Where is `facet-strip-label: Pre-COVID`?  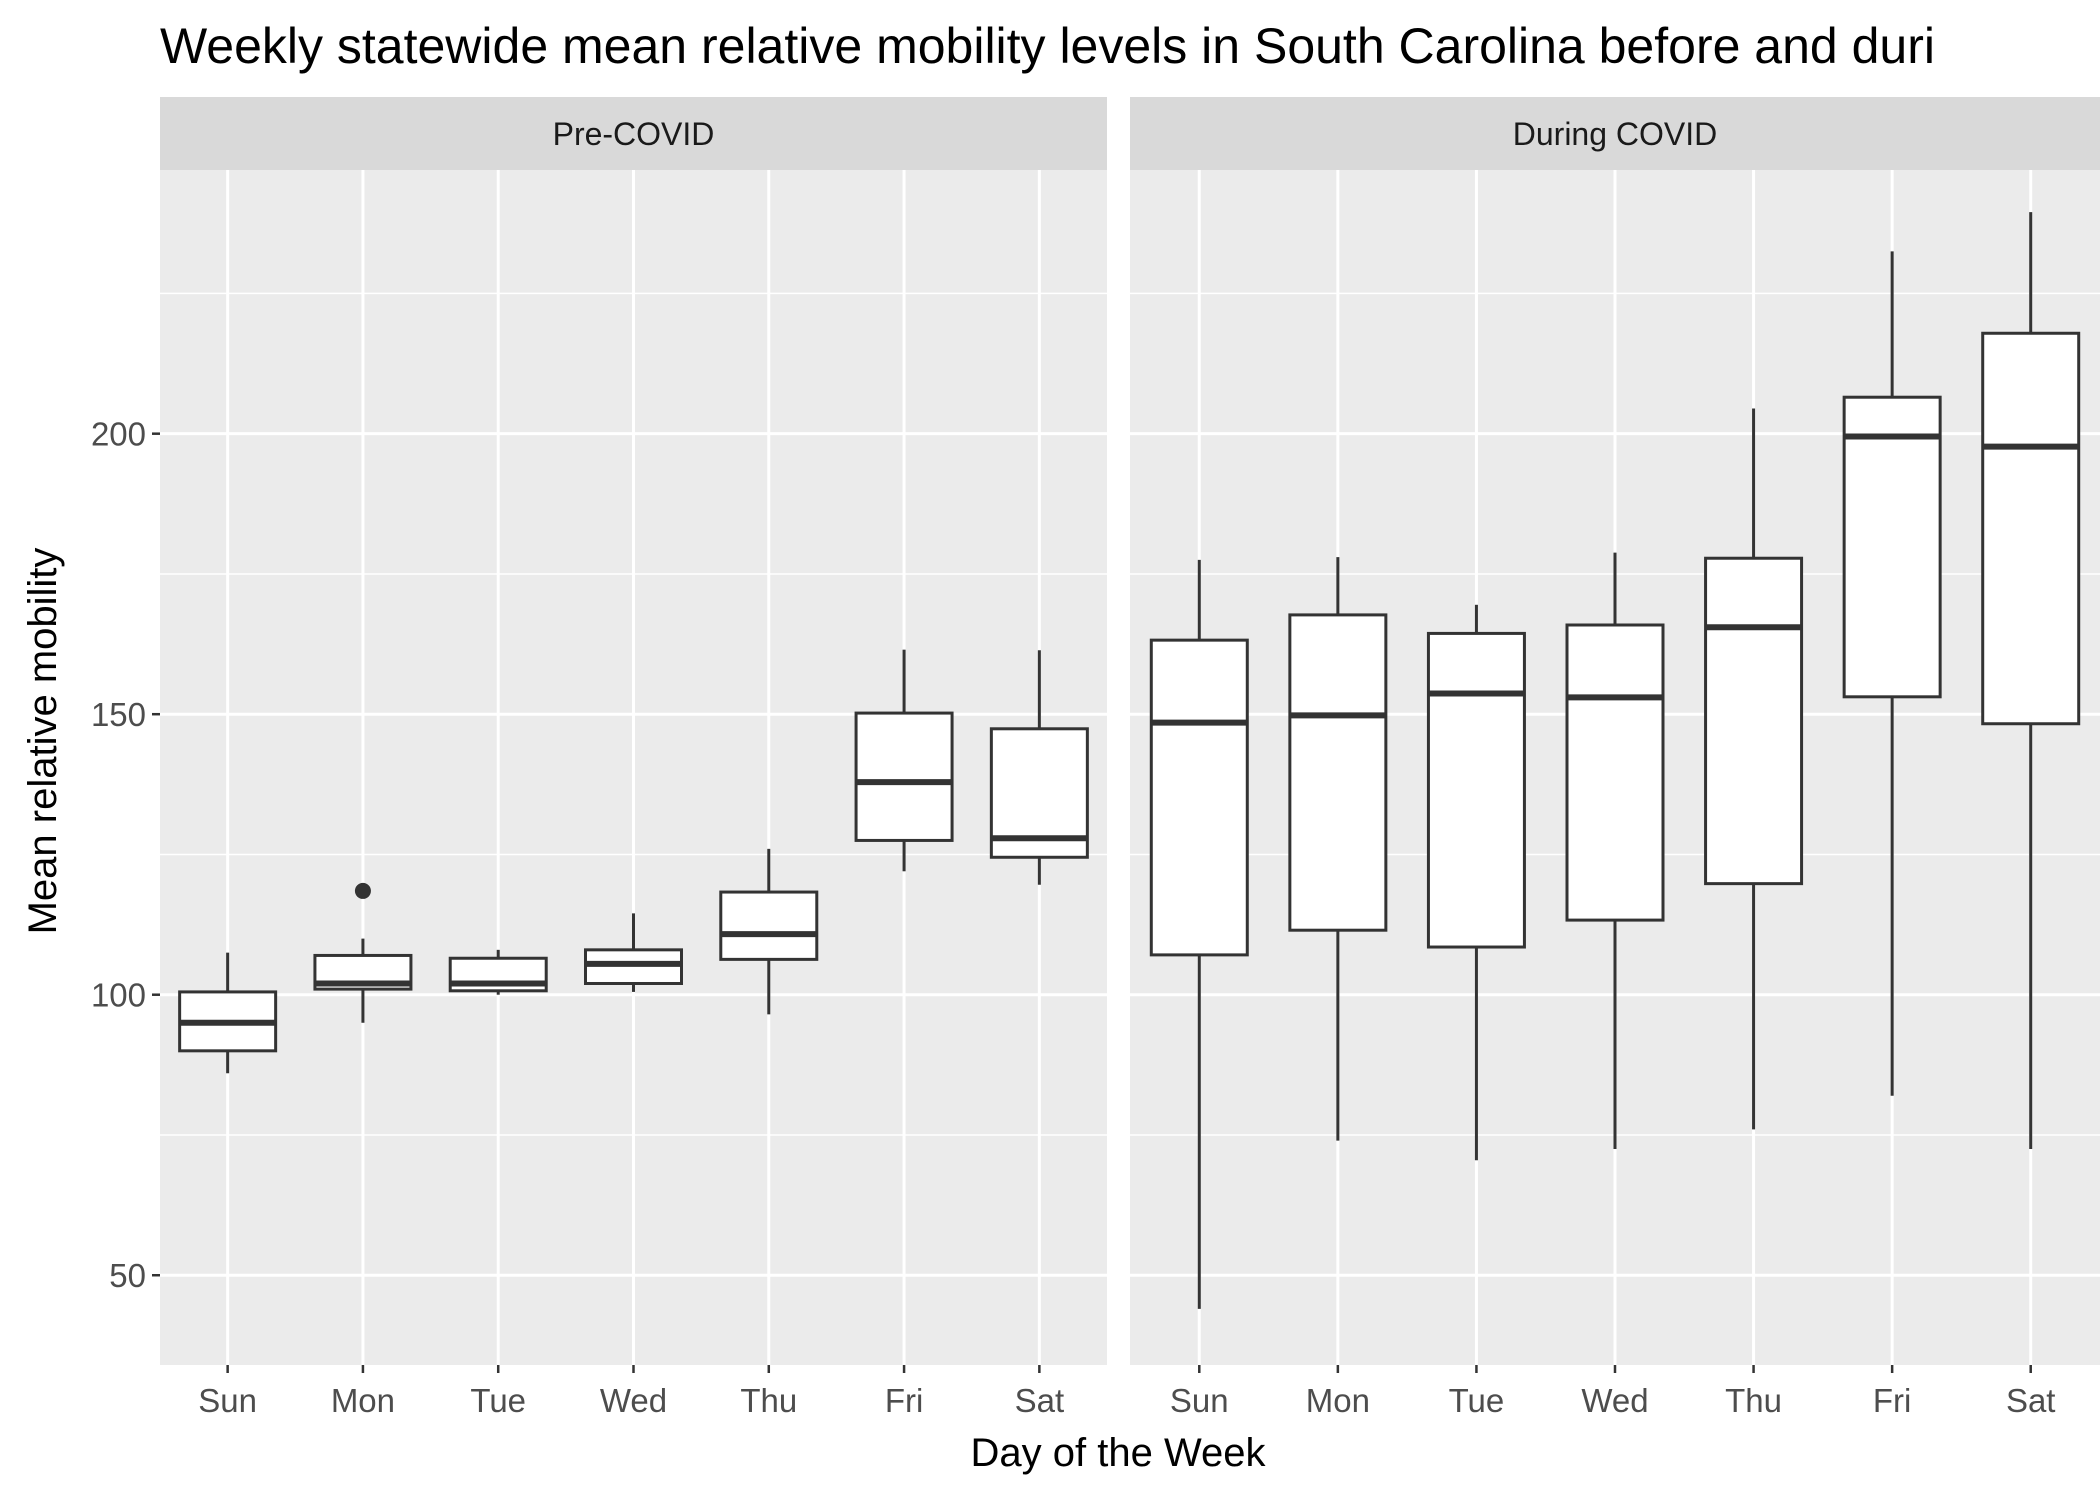
facet-strip-label: Pre-COVID is located at coordinates (634, 134).